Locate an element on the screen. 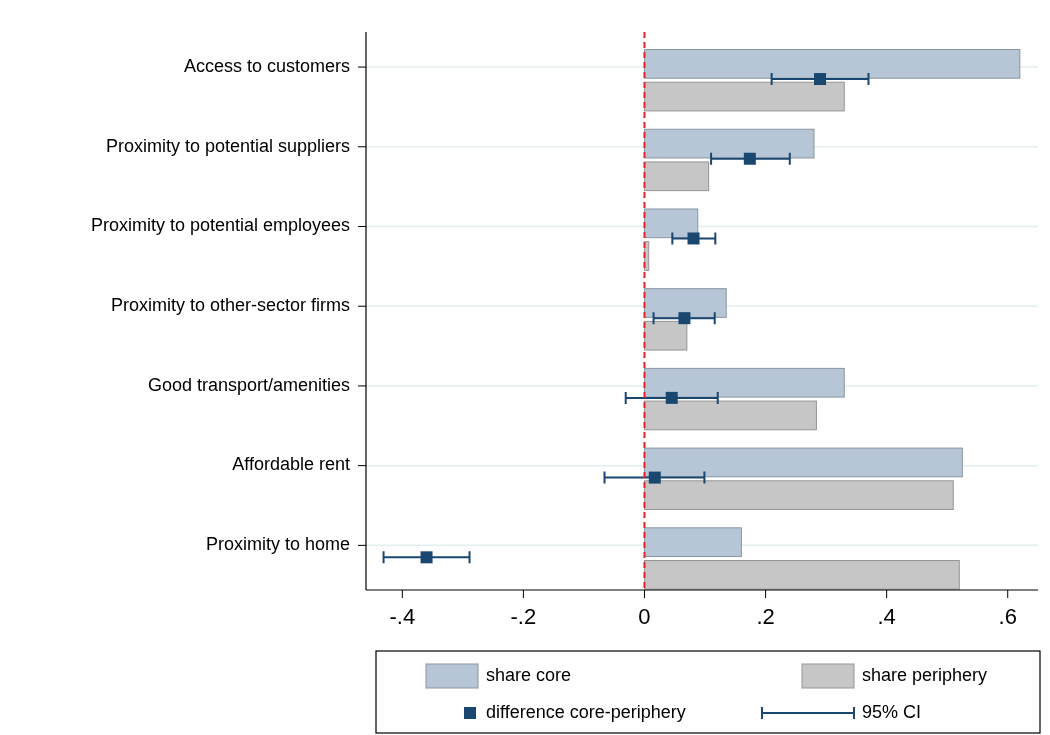 This screenshot has width=1050, height=735. y-tick-label: Proximity to other-sector firms is located at coordinates (230, 304).